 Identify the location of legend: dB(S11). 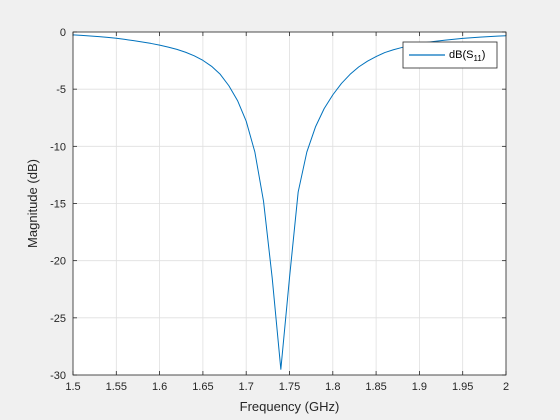
(450, 55).